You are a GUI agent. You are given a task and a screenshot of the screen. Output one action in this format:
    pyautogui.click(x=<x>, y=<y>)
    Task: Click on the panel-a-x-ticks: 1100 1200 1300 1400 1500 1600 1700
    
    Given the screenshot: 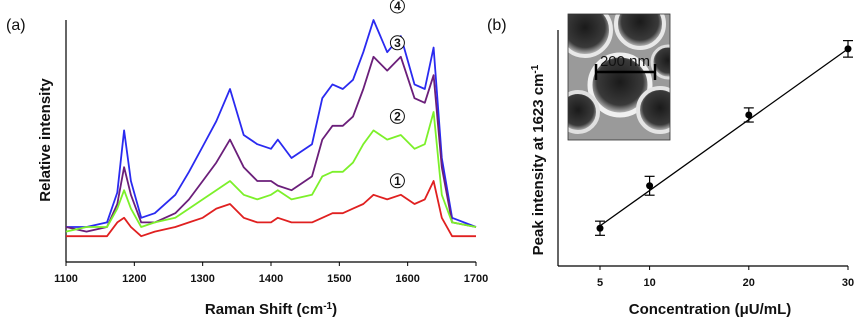 What is the action you would take?
    pyautogui.click(x=271, y=273)
    